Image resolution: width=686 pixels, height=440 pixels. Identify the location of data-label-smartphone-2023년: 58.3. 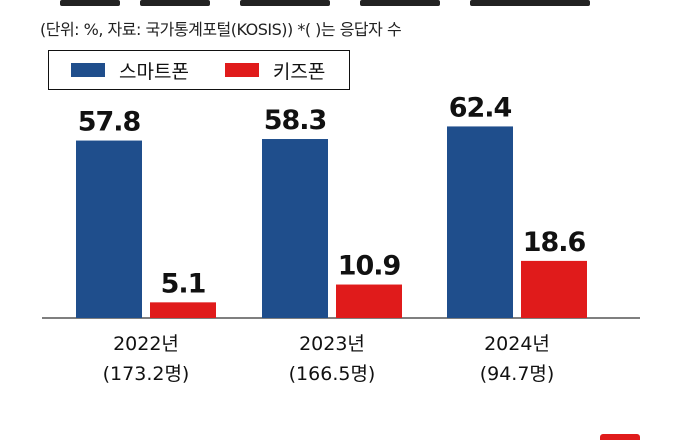
(295, 120).